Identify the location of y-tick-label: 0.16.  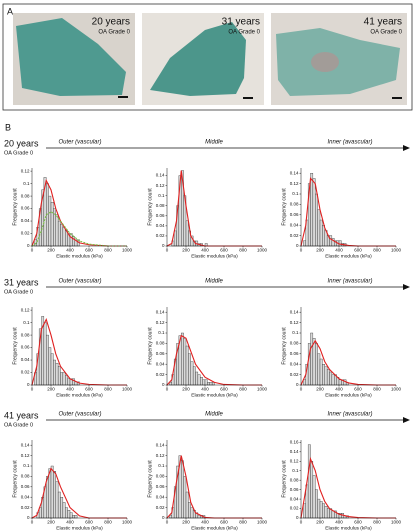
(294, 442).